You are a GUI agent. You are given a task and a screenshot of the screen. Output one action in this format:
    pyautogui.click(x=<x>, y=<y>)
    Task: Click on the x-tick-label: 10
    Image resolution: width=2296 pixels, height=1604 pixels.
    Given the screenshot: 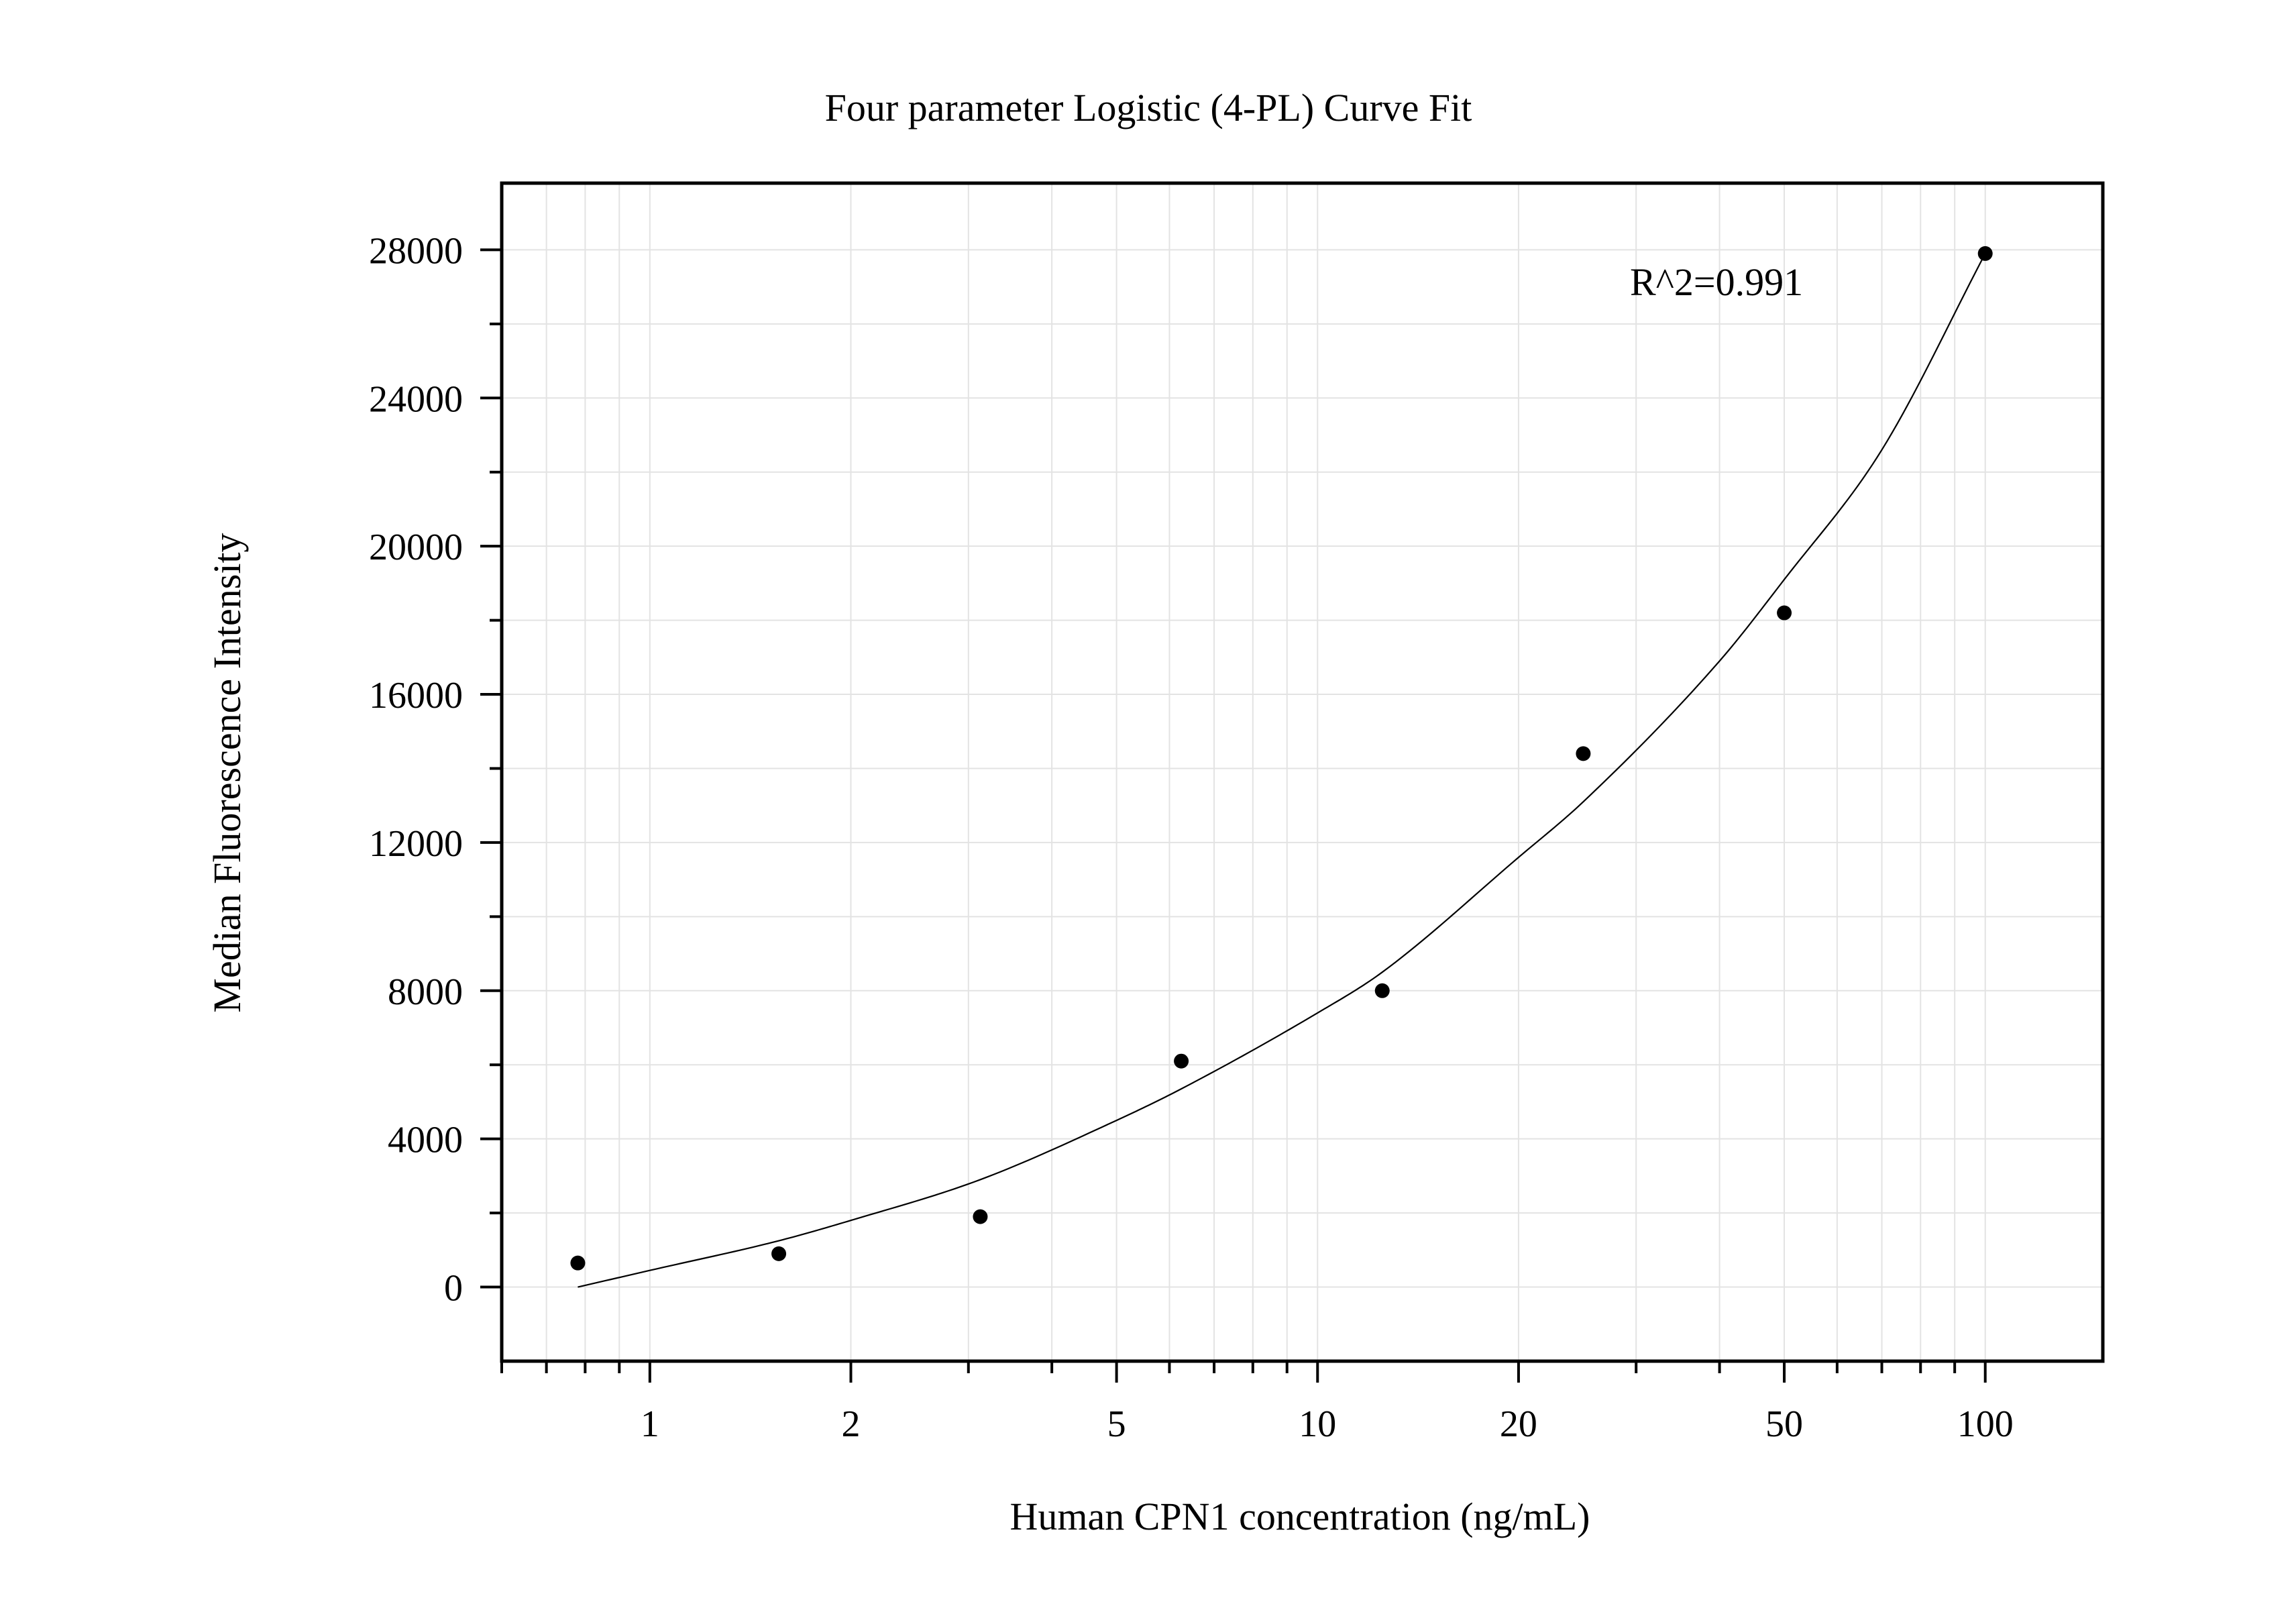 What is the action you would take?
    pyautogui.click(x=1317, y=1424)
    